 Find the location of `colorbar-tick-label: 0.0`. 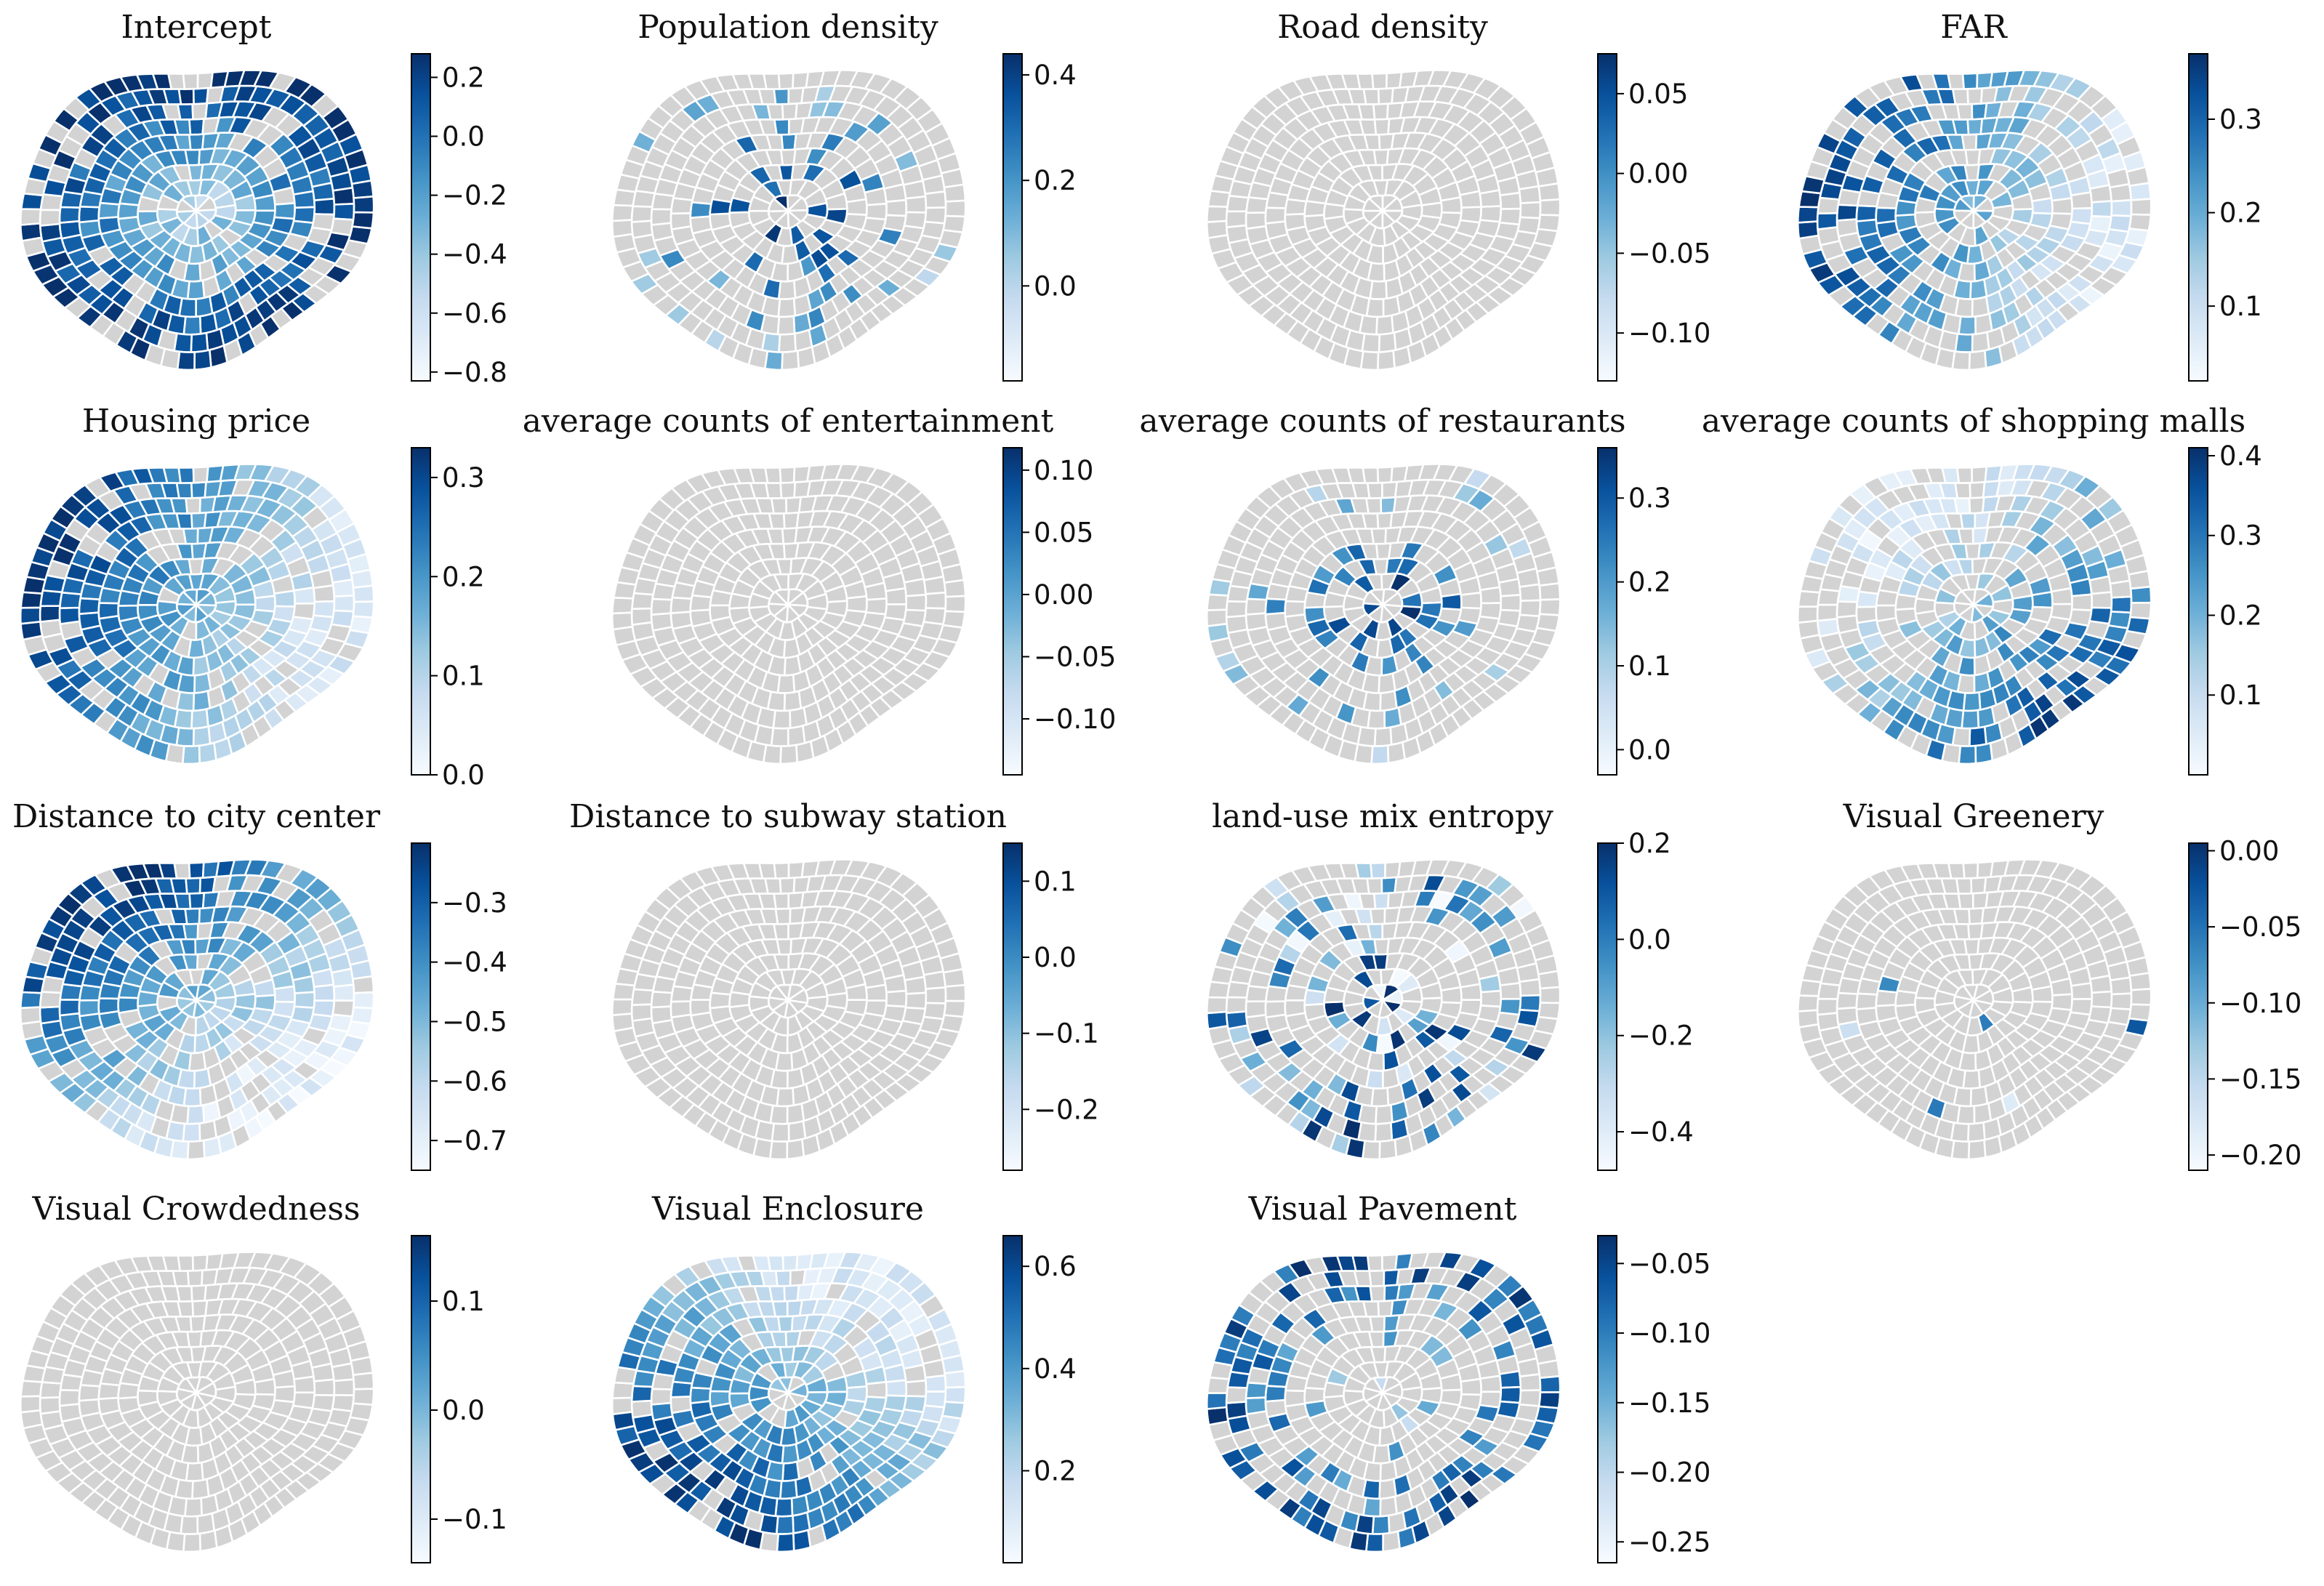

colorbar-tick-label: 0.0 is located at coordinates (1055, 957).